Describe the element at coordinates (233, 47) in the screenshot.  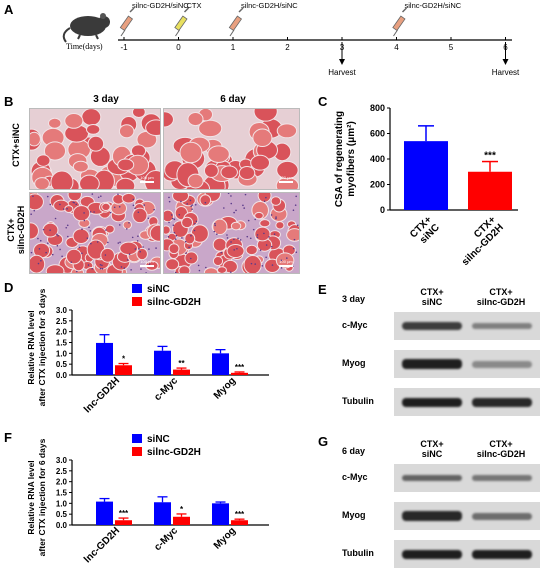
I see `timeline-tick-label: 1` at that location.